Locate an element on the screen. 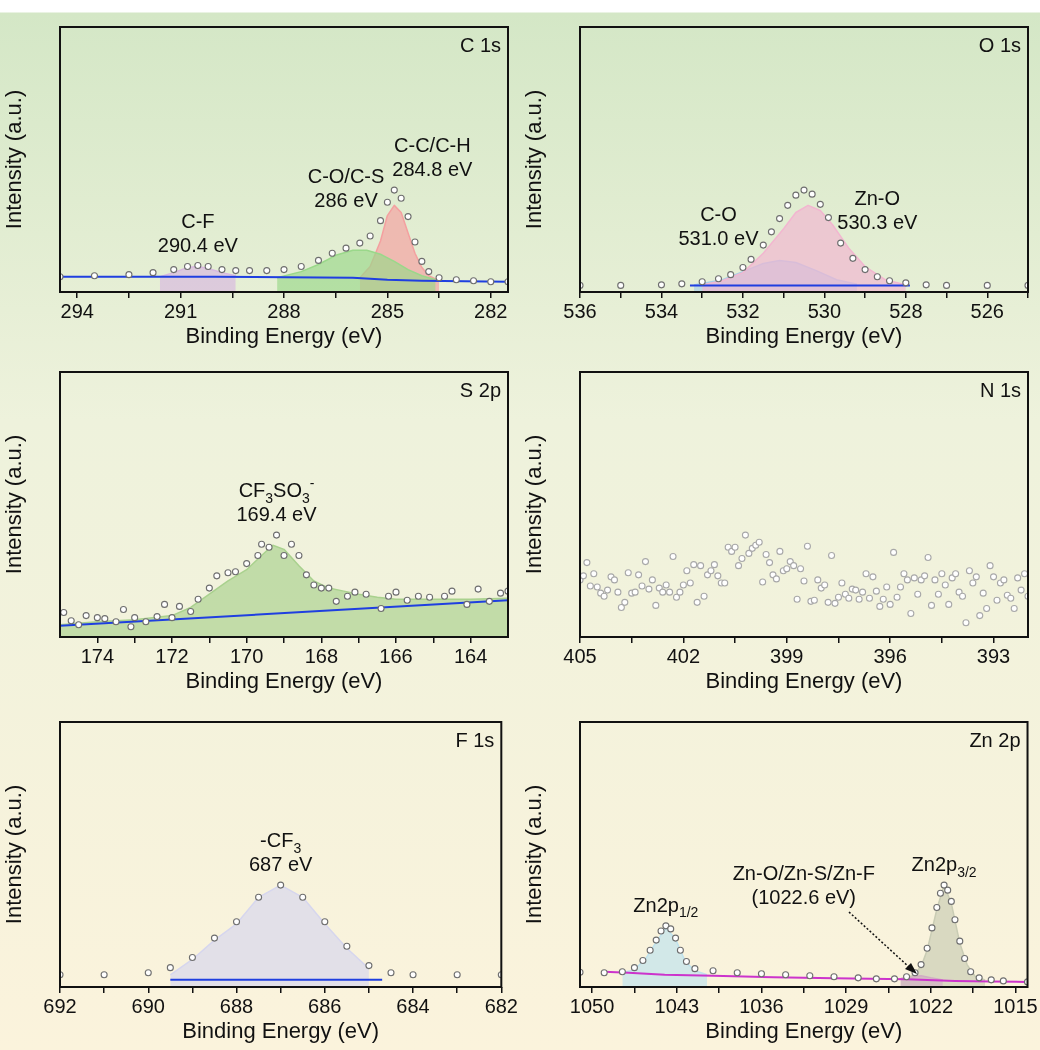 The height and width of the screenshot is (1050, 1040). x-tick-label: 1043 is located at coordinates (677, 1005).